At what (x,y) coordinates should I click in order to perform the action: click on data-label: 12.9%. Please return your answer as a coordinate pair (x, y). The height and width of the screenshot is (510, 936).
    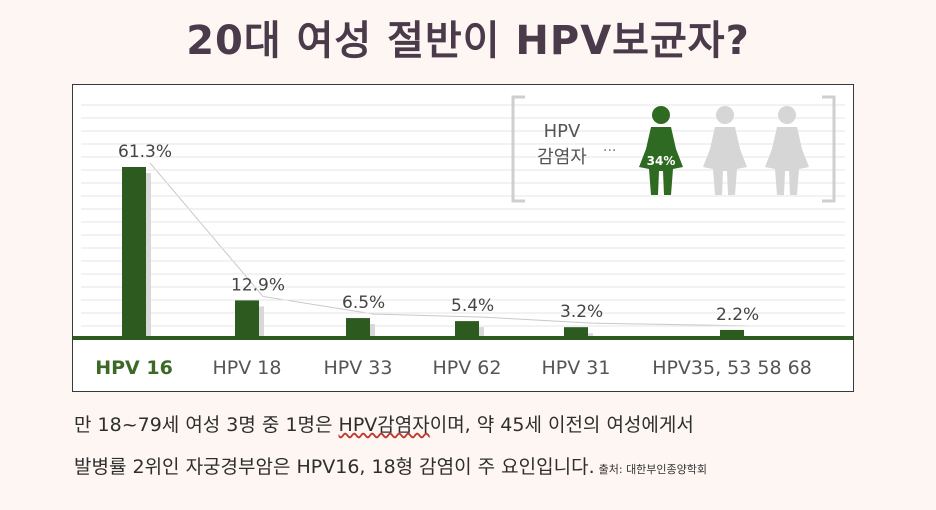
    Looking at the image, I should click on (258, 285).